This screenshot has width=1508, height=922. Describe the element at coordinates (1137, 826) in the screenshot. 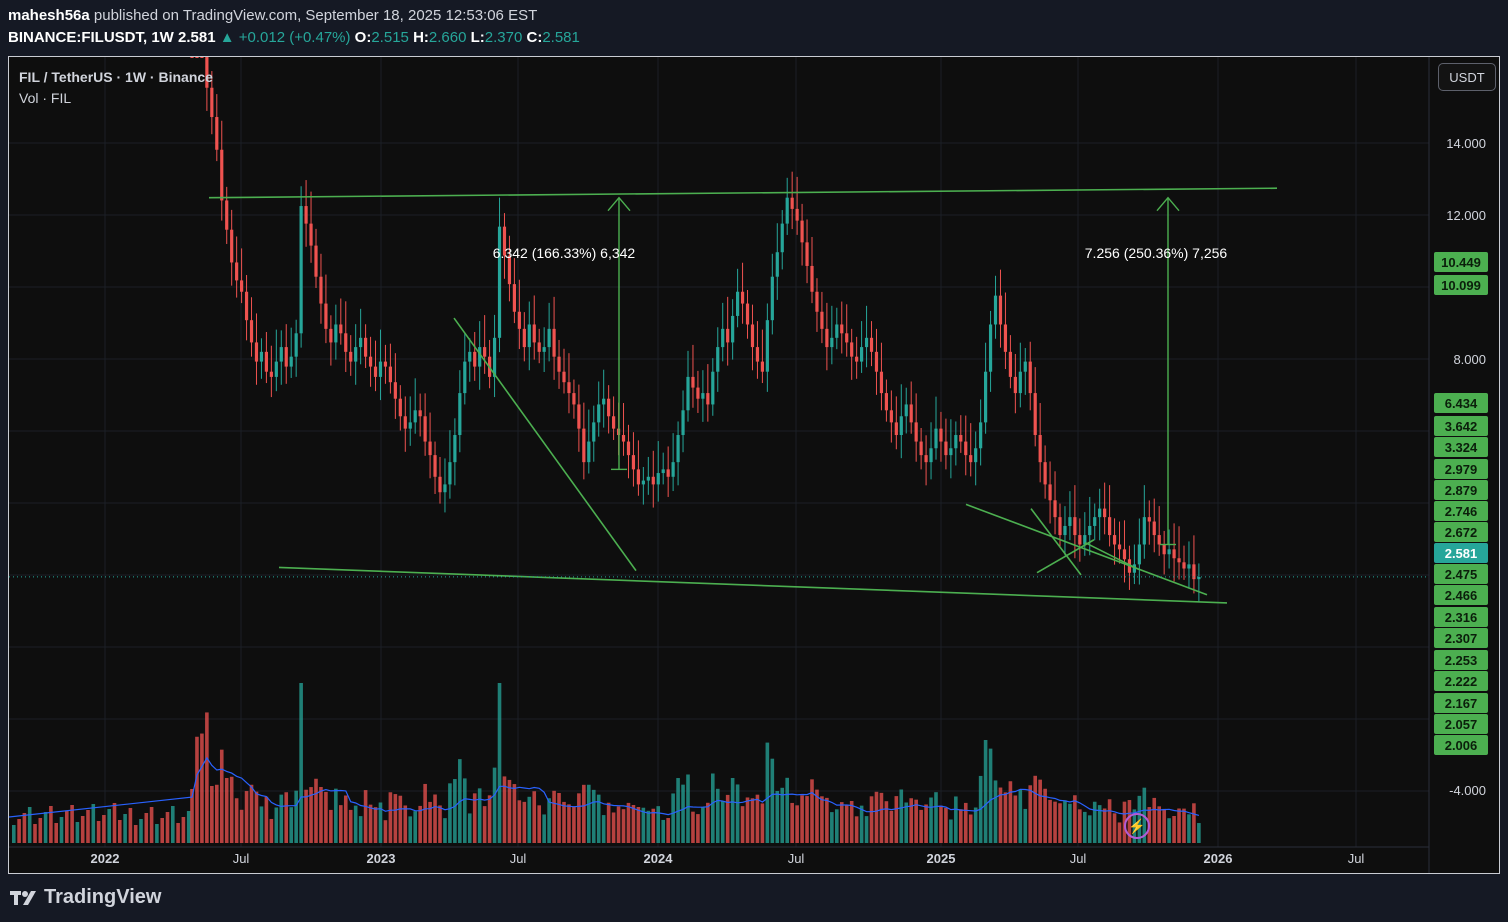

I see `flash-icon: ⚡` at that location.